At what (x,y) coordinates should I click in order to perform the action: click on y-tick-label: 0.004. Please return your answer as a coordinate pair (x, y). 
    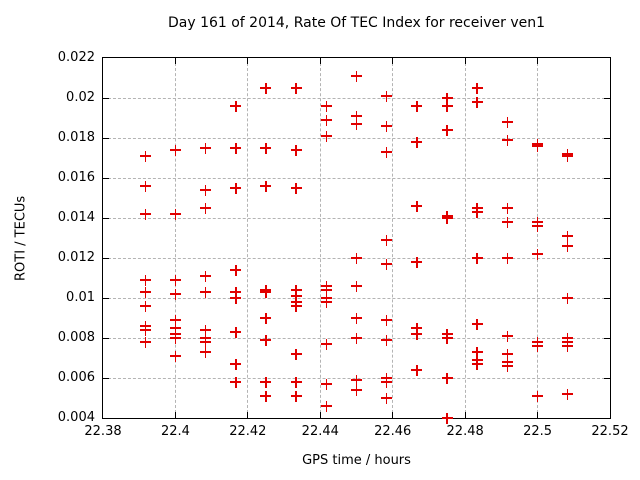
    Looking at the image, I should click on (76, 417).